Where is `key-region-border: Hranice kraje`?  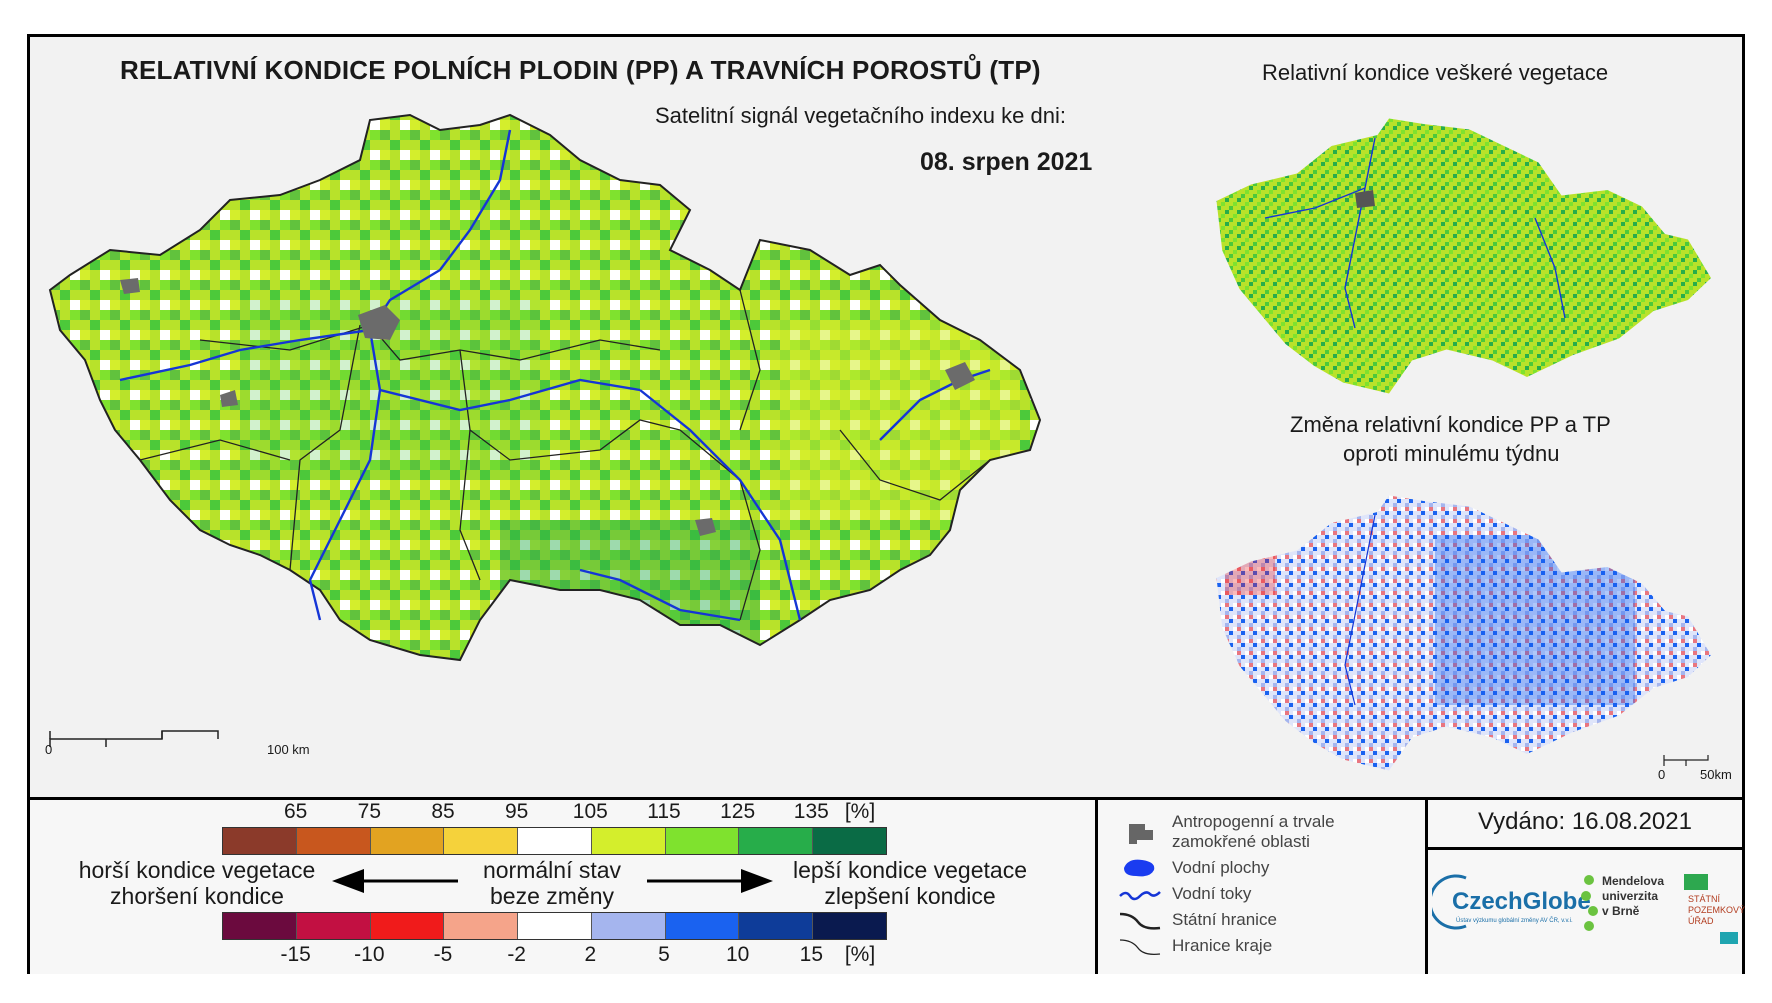 key-region-border: Hranice kraje is located at coordinates (1195, 946).